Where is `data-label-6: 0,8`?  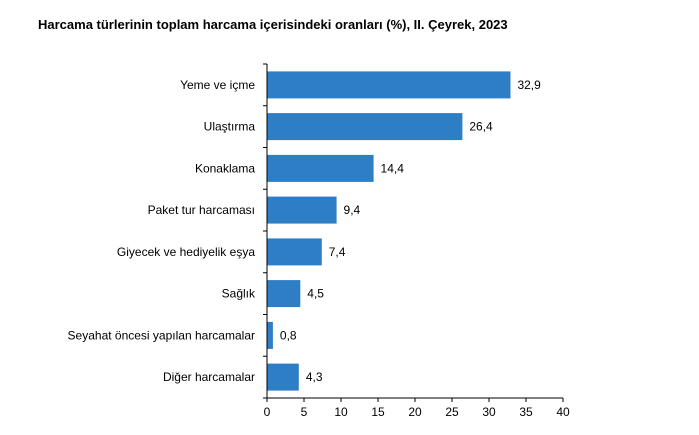 data-label-6: 0,8 is located at coordinates (288, 335).